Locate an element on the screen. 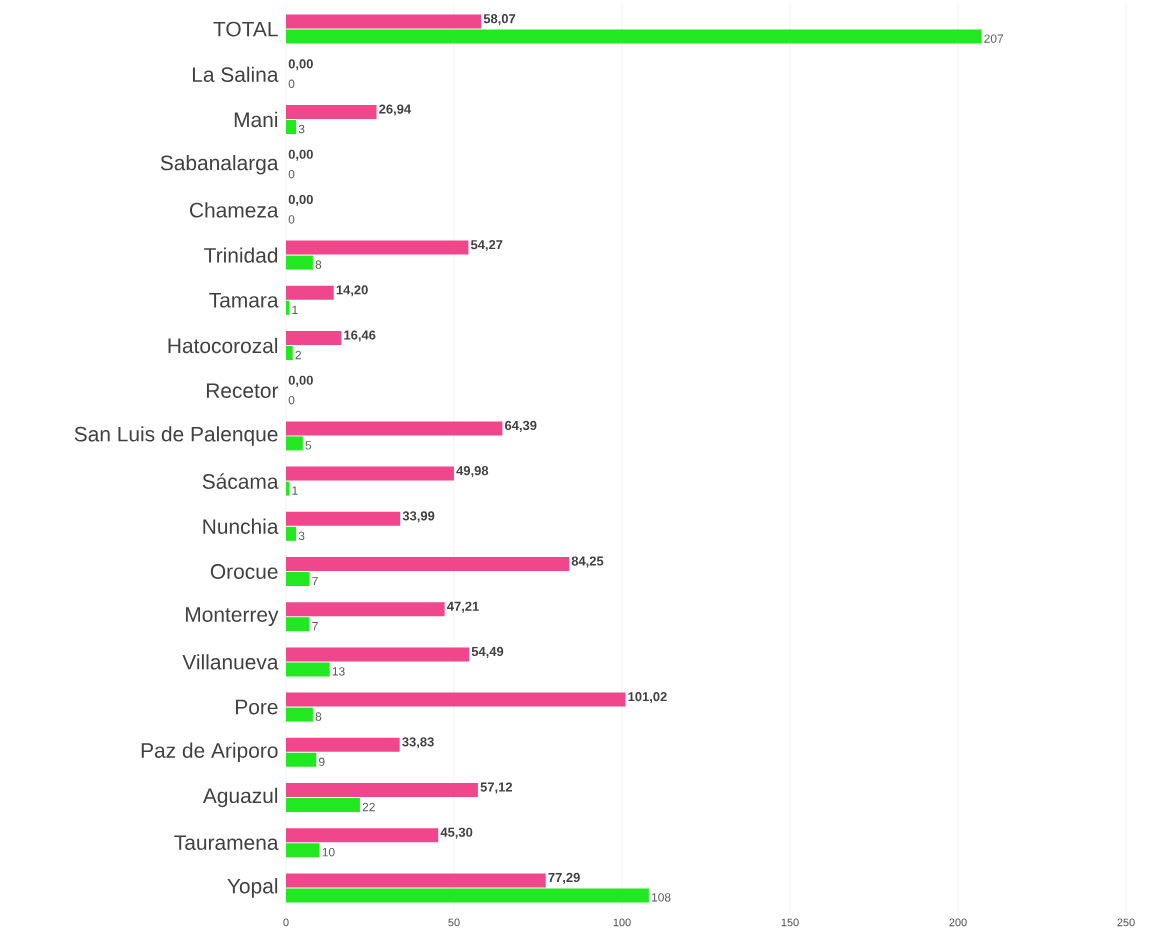 Image resolution: width=1150 pixels, height=936 pixels. y-tick-label: Yopal is located at coordinates (252, 888).